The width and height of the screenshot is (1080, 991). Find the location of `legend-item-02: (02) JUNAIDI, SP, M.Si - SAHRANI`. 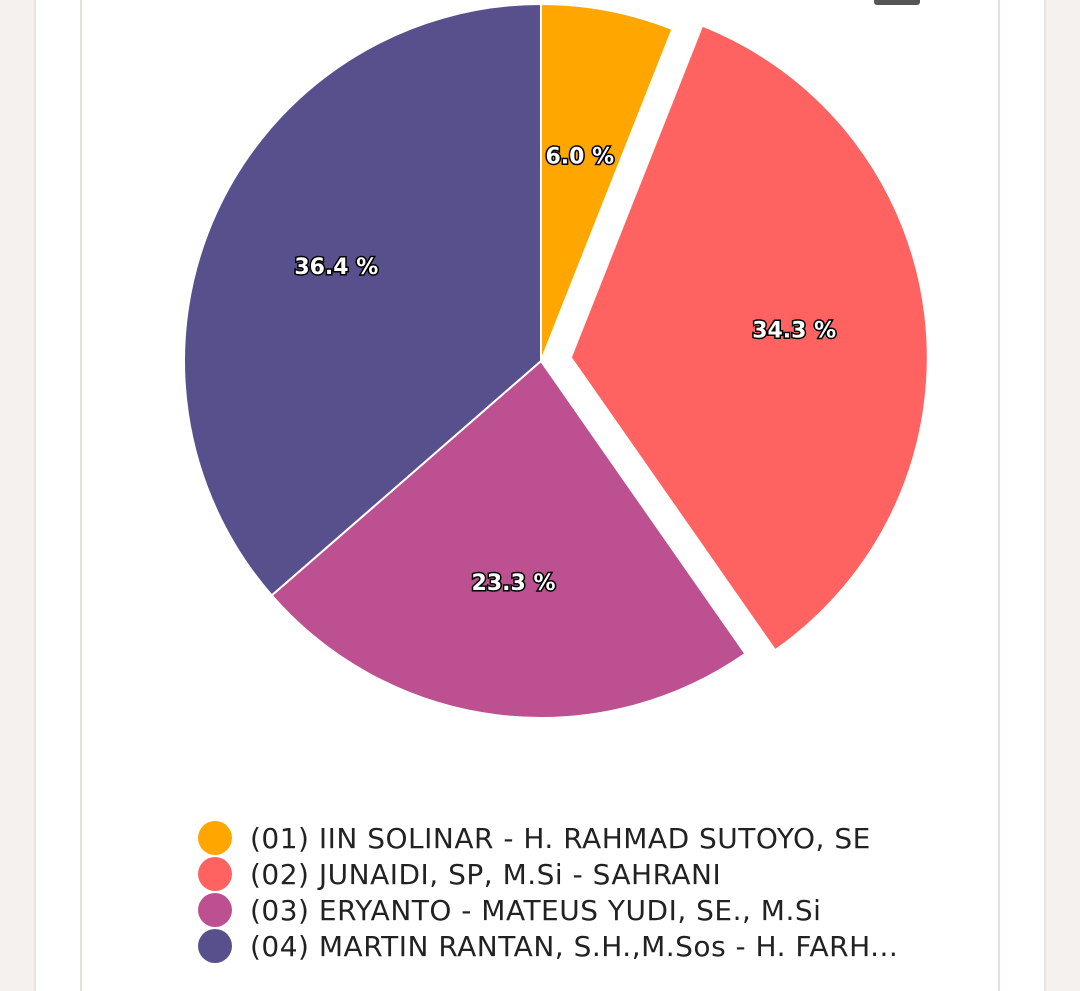

legend-item-02: (02) JUNAIDI, SP, M.Si - SAHRANI is located at coordinates (548, 874).